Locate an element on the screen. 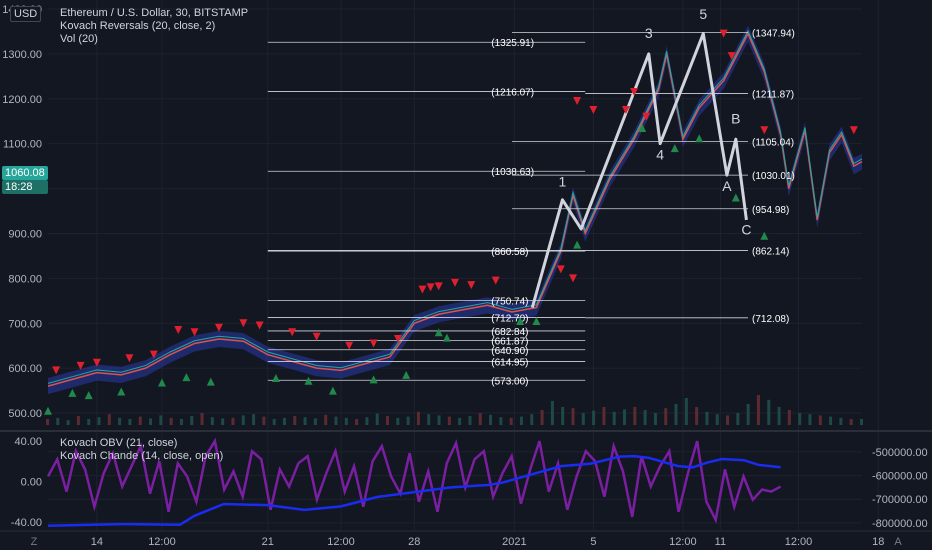 The height and width of the screenshot is (550, 932). indicator-reversals: Kovach Reversals (20, close, 2) is located at coordinates (138, 26).